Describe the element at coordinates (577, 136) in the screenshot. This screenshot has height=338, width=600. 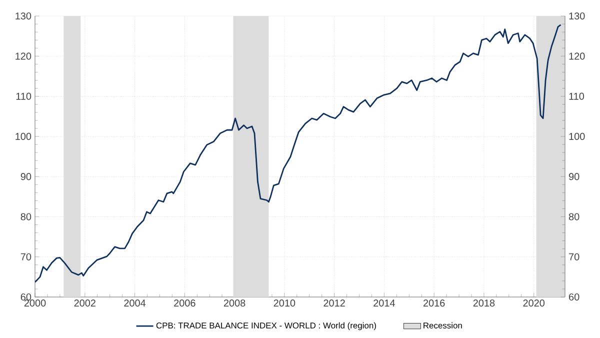
I see `y2-tick-label: 100` at that location.